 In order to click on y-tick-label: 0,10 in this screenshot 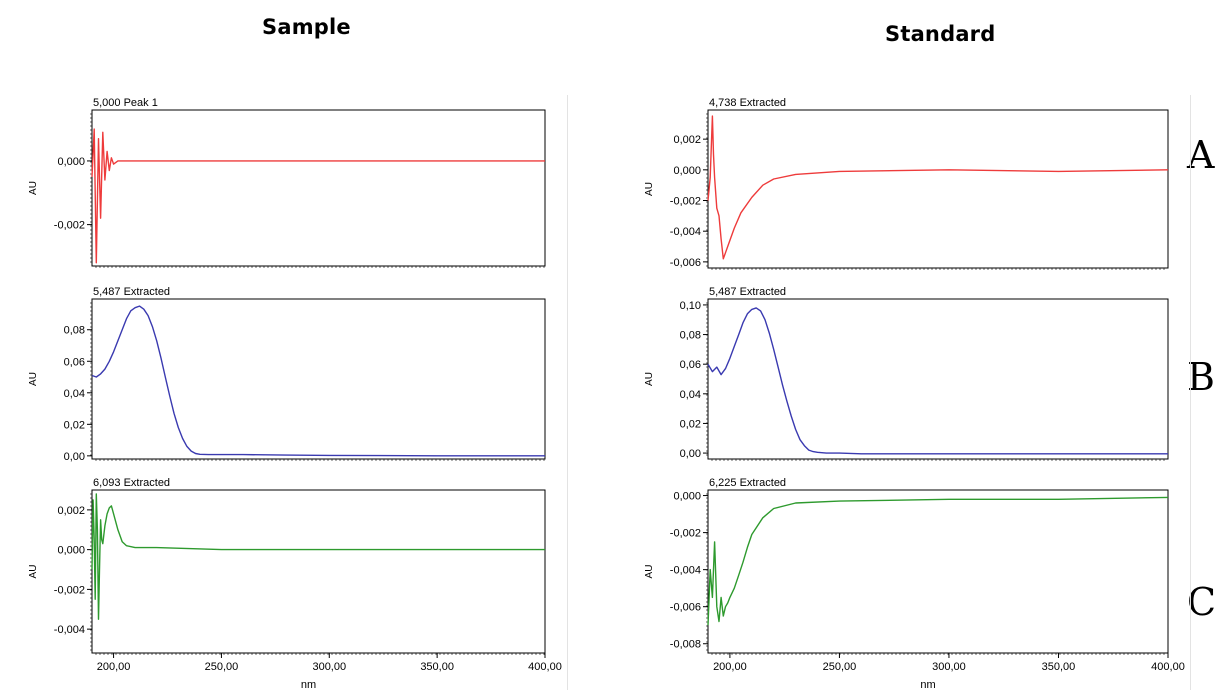, I will do `click(690, 306)`.